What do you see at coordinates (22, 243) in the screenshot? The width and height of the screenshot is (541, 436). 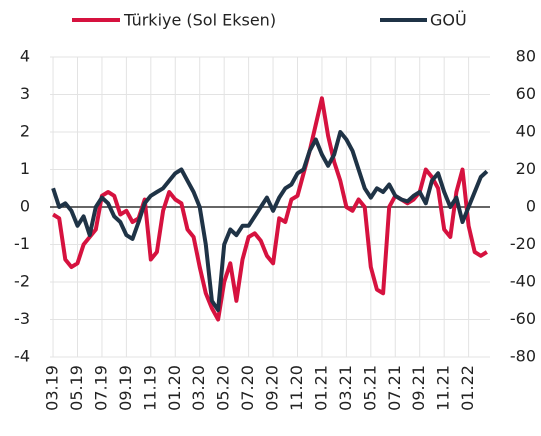 I see `y-tick-label: -1` at bounding box center [22, 243].